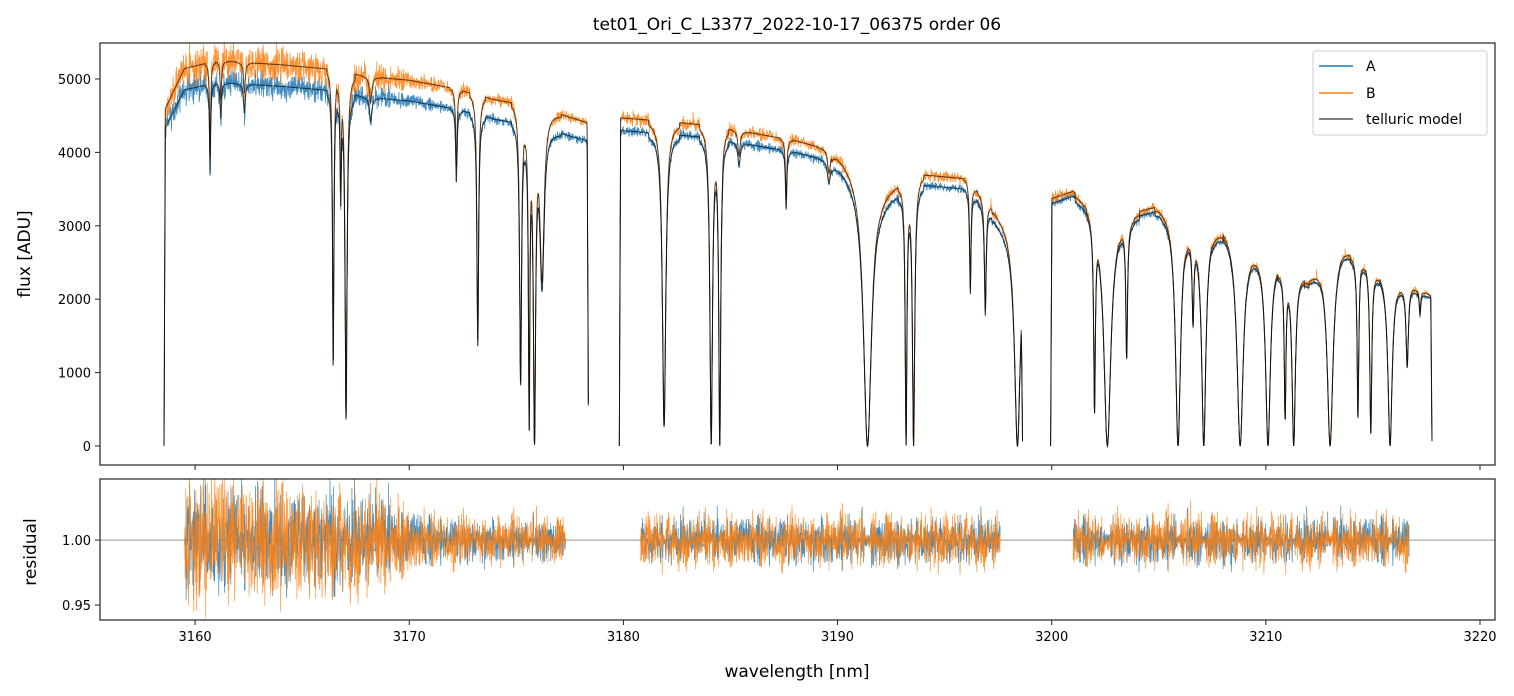  What do you see at coordinates (1400, 93) in the screenshot?
I see `legend: A B telluric model` at bounding box center [1400, 93].